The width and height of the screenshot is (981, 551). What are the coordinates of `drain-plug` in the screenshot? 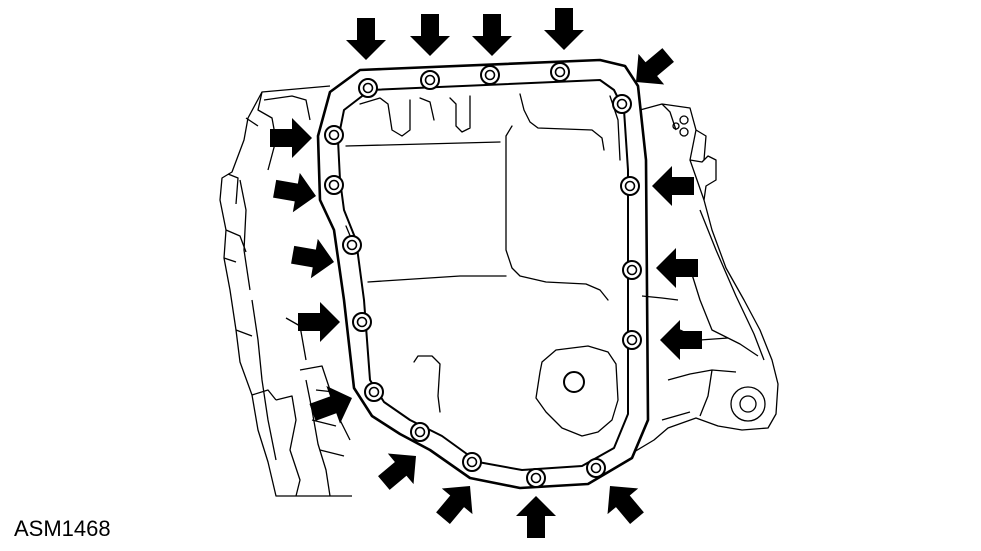 It's located at (574, 382).